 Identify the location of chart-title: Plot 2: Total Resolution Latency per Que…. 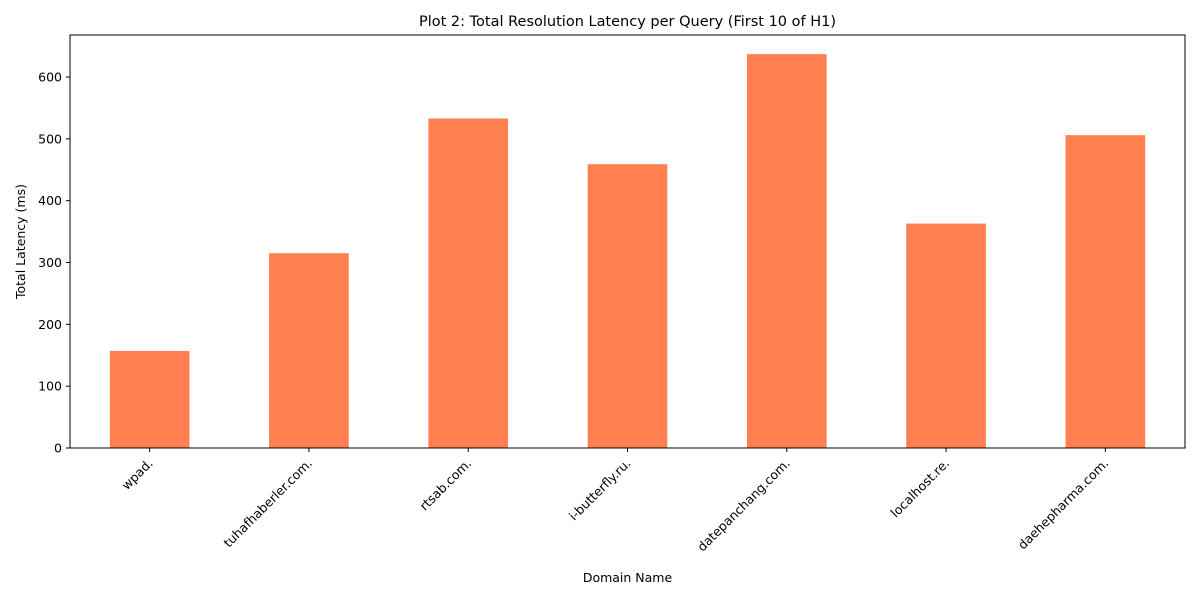
(627, 22).